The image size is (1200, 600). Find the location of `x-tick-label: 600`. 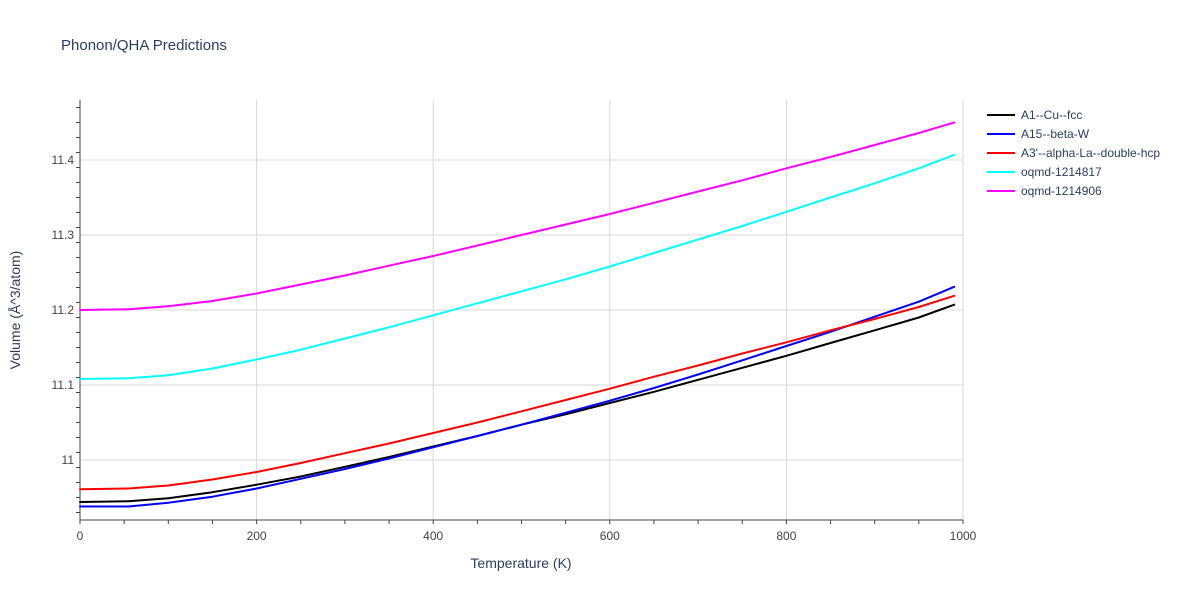

x-tick-label: 600 is located at coordinates (610, 536).